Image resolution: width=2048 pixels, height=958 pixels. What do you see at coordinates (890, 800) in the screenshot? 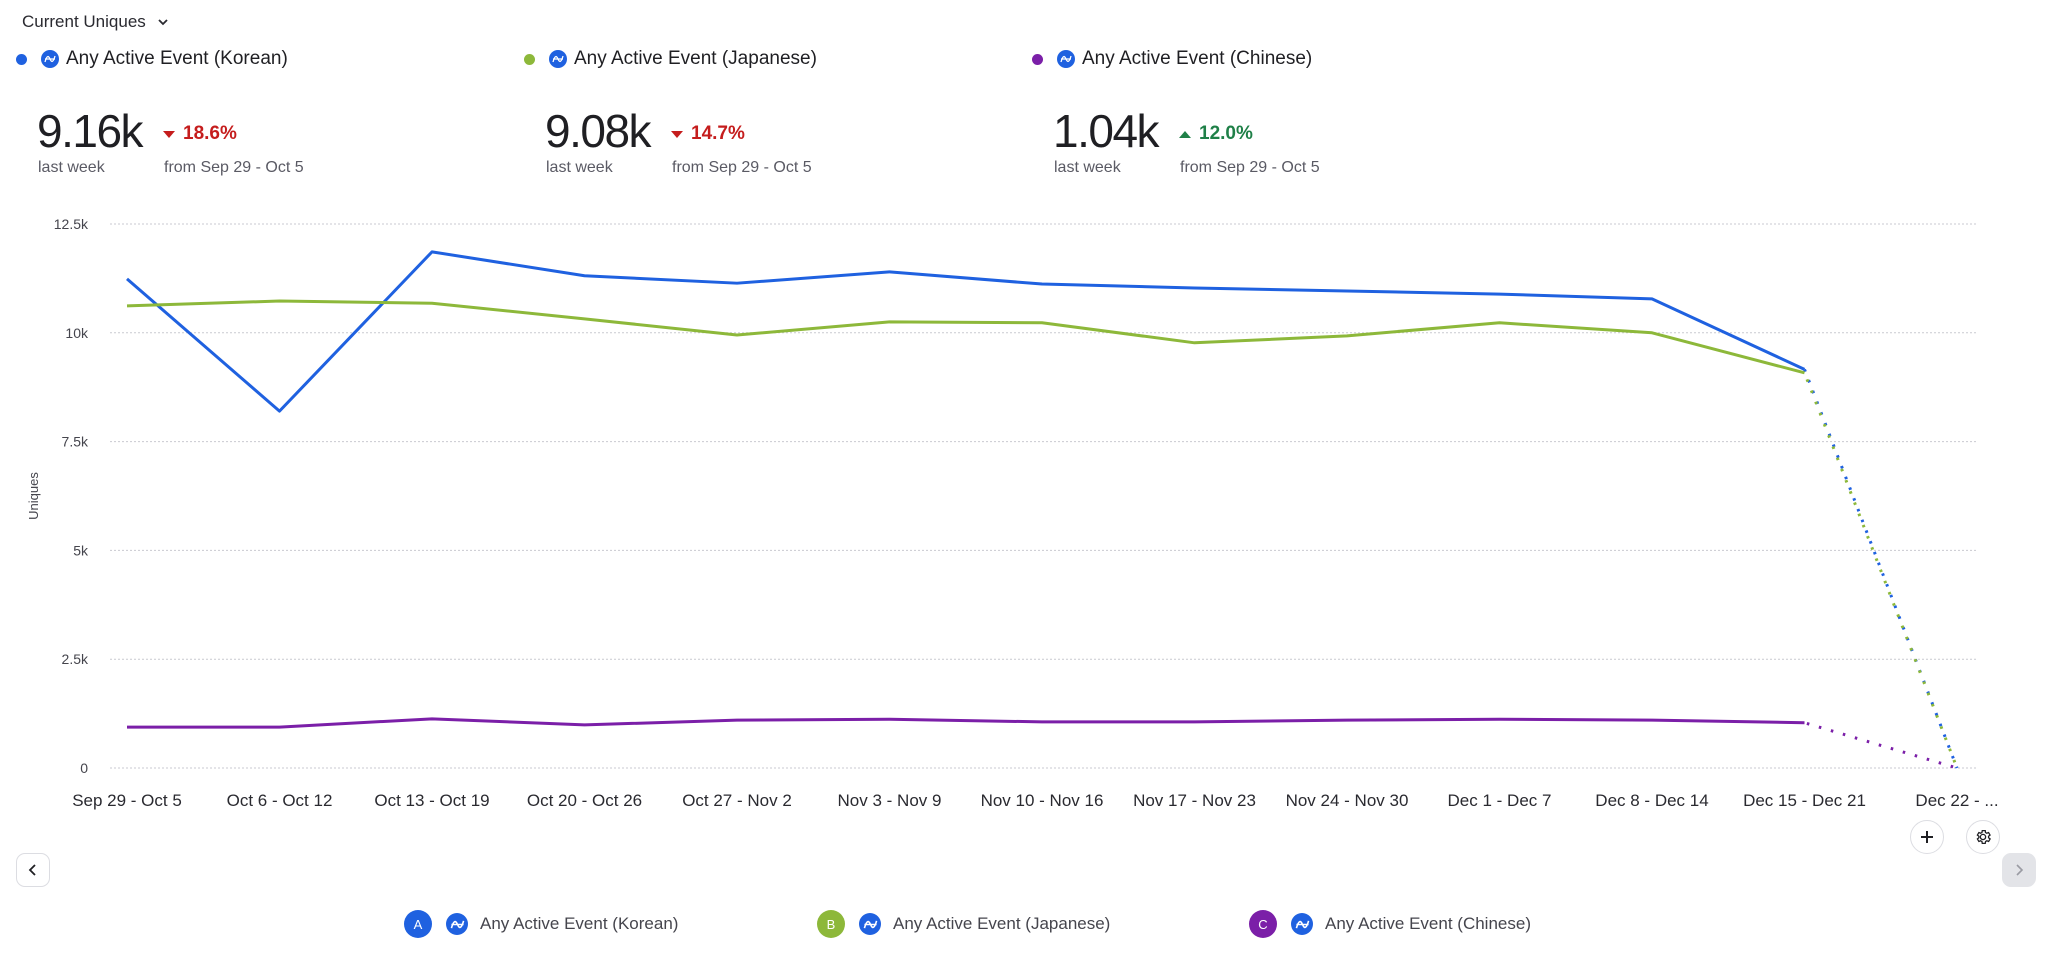
I see `x-tick-label: Nov 3 - Nov 9` at bounding box center [890, 800].